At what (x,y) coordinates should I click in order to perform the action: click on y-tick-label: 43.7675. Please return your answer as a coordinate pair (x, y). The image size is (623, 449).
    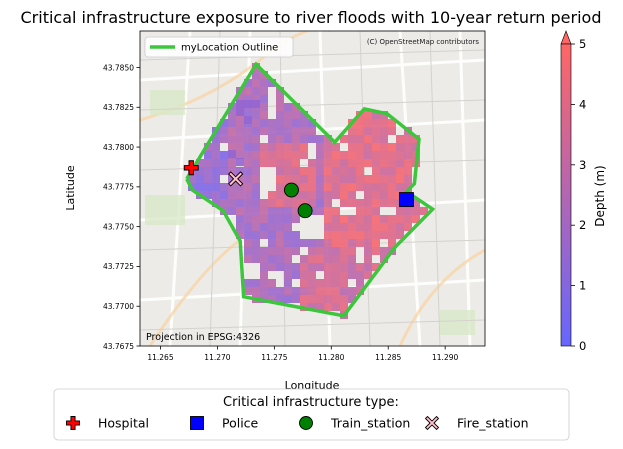
    Looking at the image, I should click on (118, 346).